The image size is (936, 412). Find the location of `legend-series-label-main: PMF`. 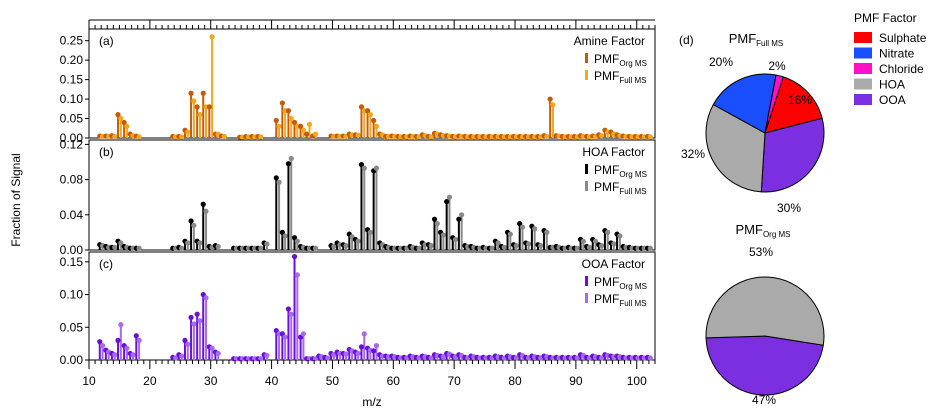

legend-series-label-main: PMF is located at coordinates (606, 170).